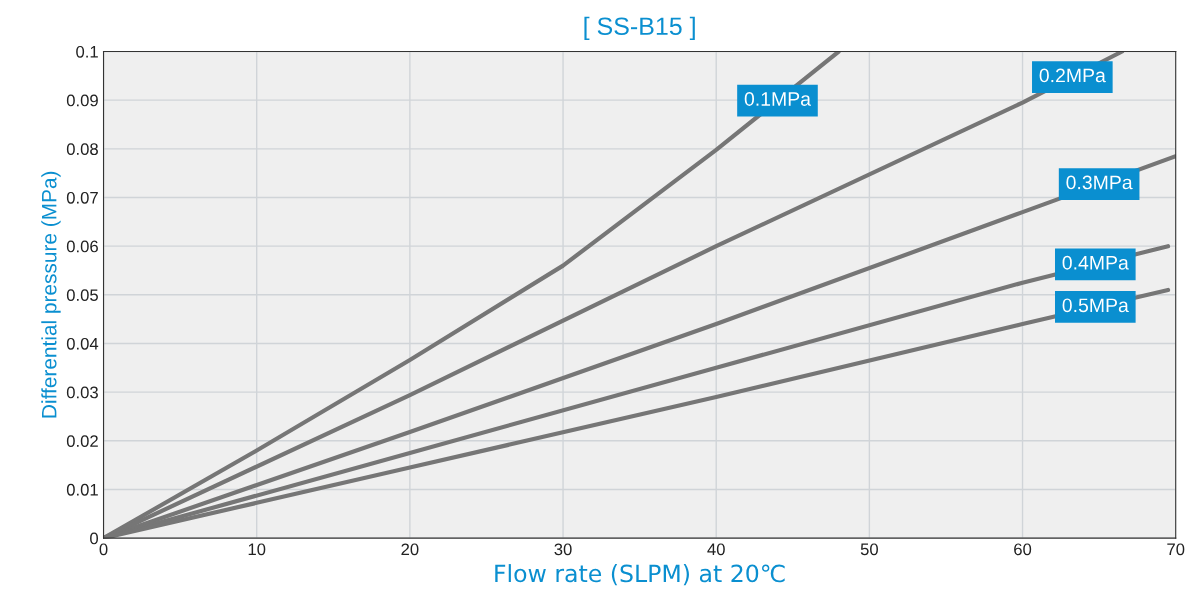 This screenshot has height=606, width=1190. I want to click on y-tick-label: 0.02, so click(82, 441).